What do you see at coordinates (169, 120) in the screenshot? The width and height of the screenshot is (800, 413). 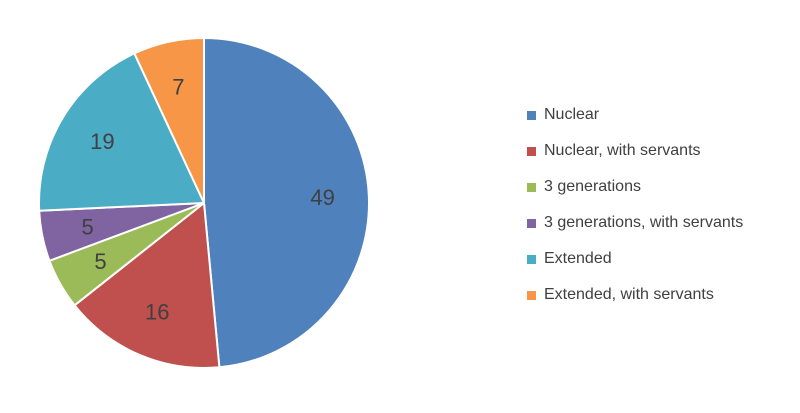 I see `pie-slice-extended-with-servants` at bounding box center [169, 120].